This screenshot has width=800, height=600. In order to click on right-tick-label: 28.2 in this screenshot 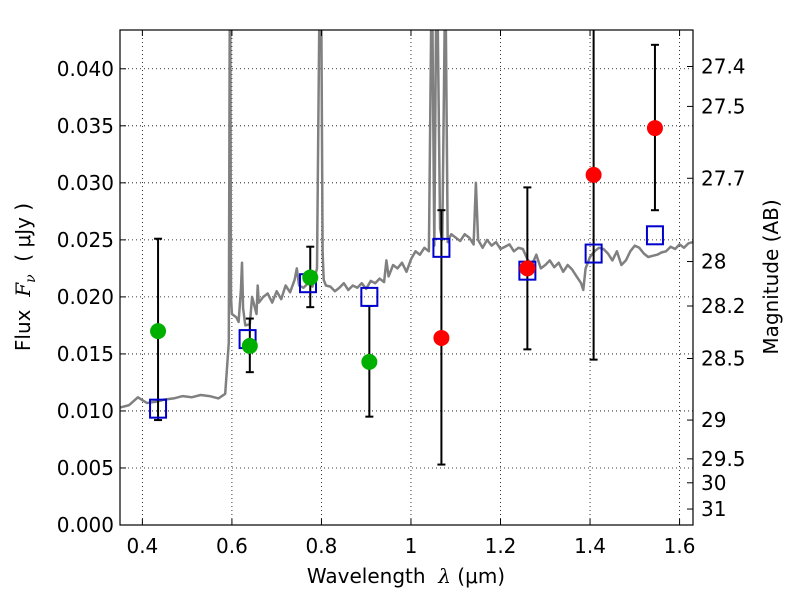, I will do `click(723, 306)`.